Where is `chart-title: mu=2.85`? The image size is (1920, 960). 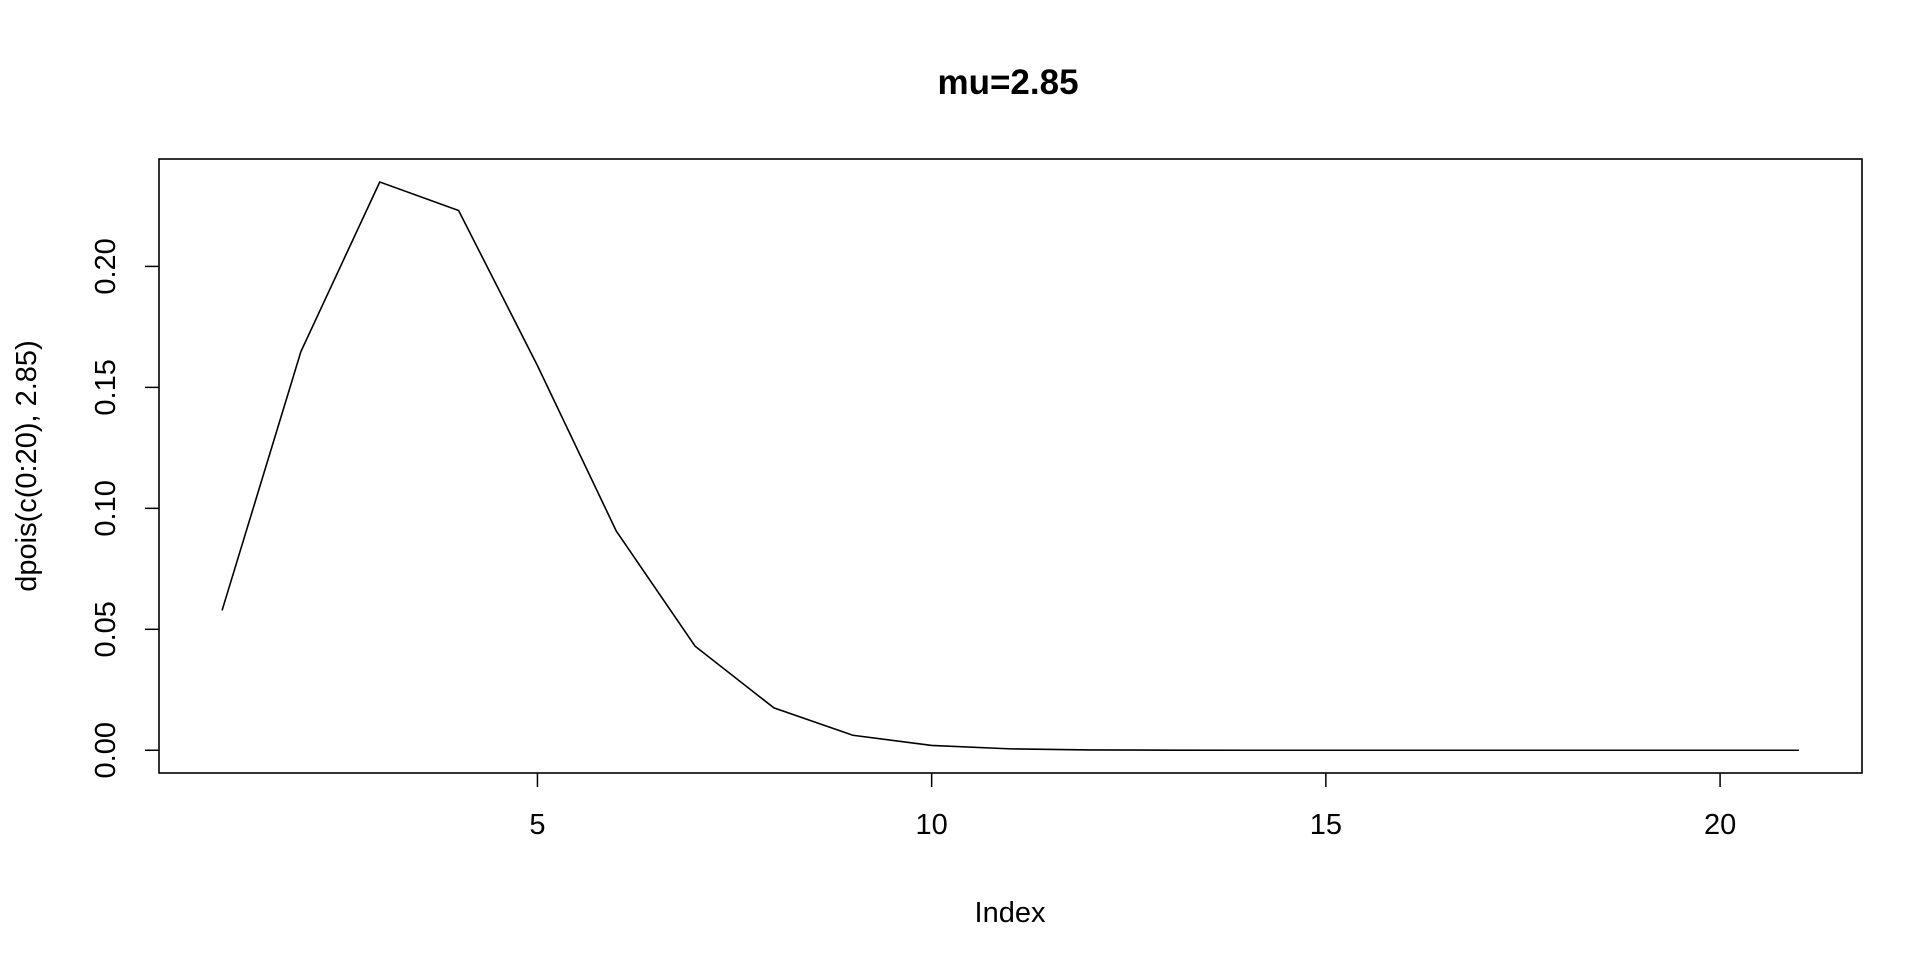 chart-title: mu=2.85 is located at coordinates (1007, 82).